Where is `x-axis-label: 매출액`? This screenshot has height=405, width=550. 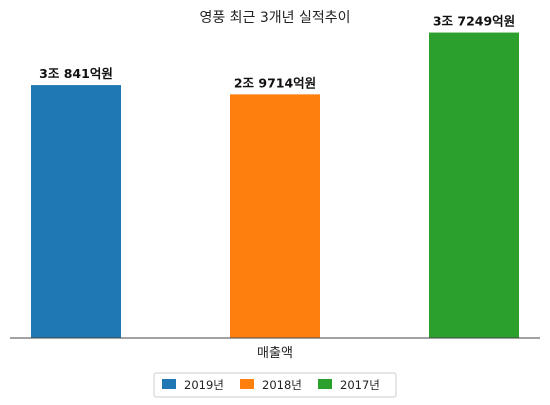 x-axis-label: 매출액 is located at coordinates (275, 353).